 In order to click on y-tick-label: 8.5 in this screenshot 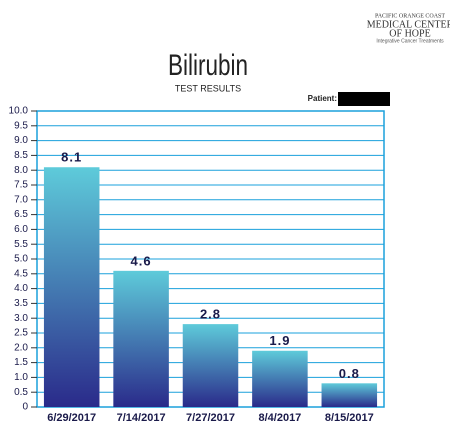, I will do `click(21, 155)`.